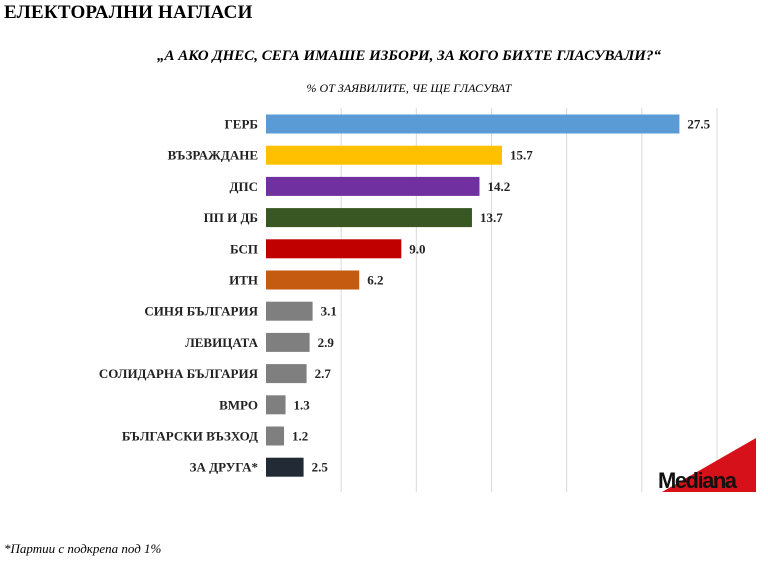  I want to click on data-label: 2.9, so click(326, 342).